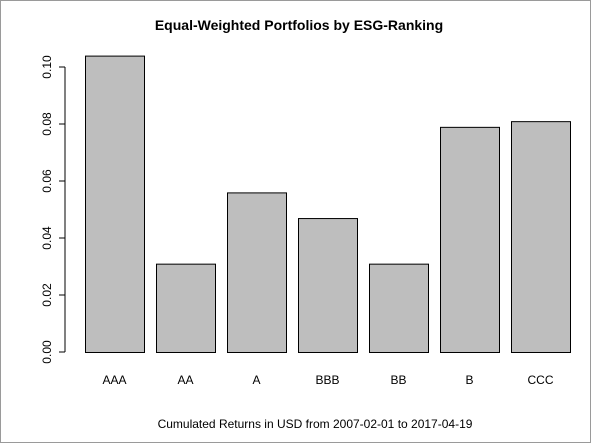 The height and width of the screenshot is (443, 591). Describe the element at coordinates (399, 308) in the screenshot. I see `bar-bb` at that location.